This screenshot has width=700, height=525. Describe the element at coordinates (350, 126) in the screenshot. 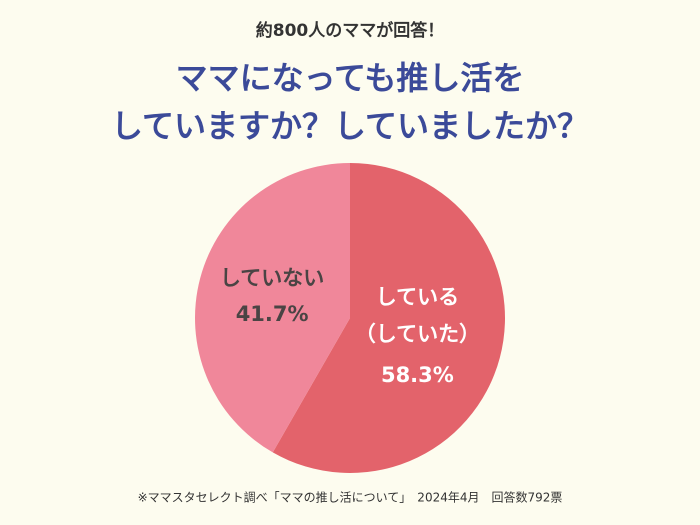

I see `chart-title: していますか？していましたか？` at that location.